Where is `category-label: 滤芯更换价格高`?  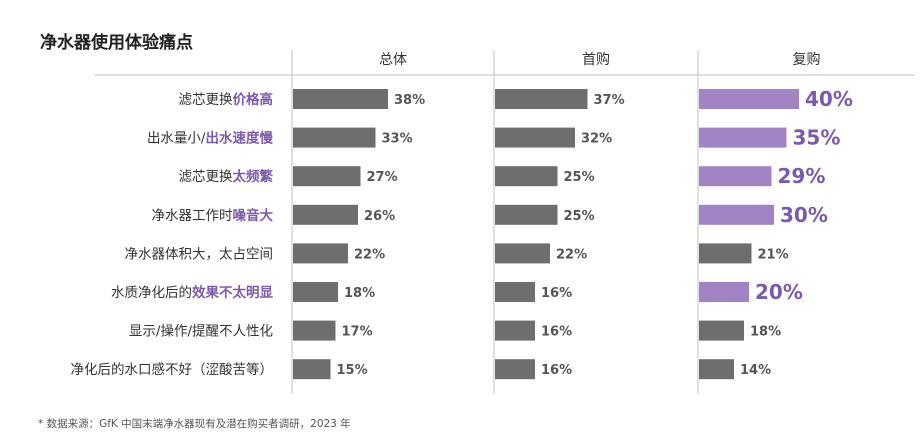 category-label: 滤芯更换价格高 is located at coordinates (226, 99).